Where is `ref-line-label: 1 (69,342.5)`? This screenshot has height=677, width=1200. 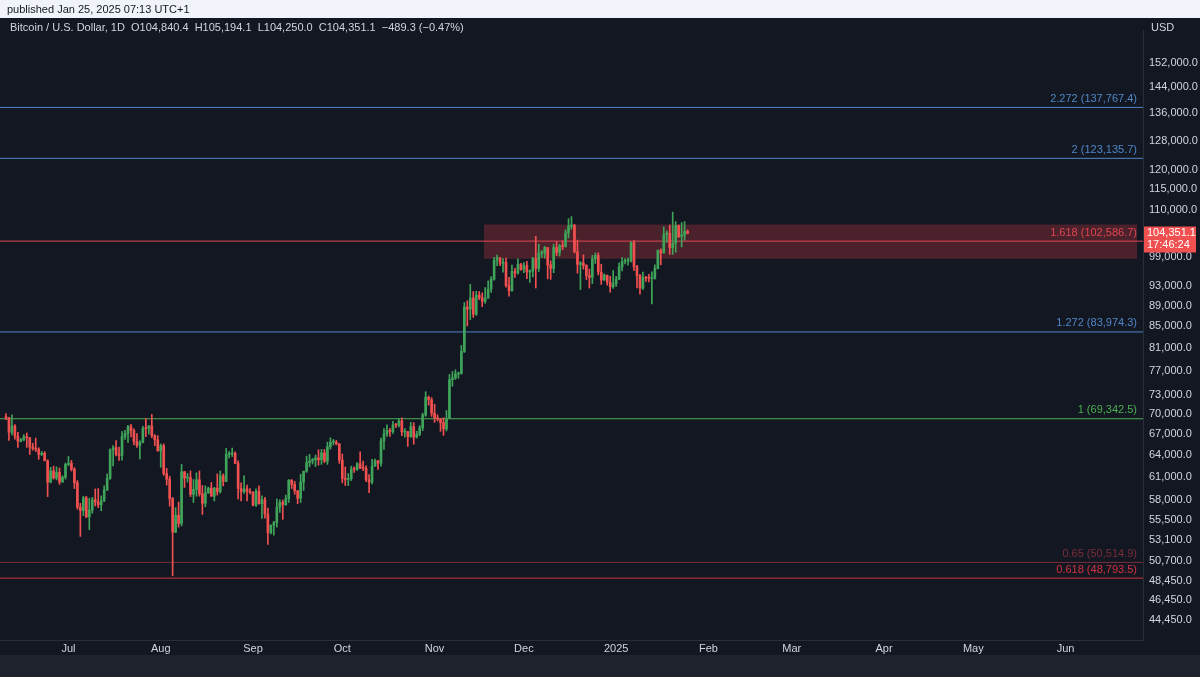 ref-line-label: 1 (69,342.5) is located at coordinates (1107, 409).